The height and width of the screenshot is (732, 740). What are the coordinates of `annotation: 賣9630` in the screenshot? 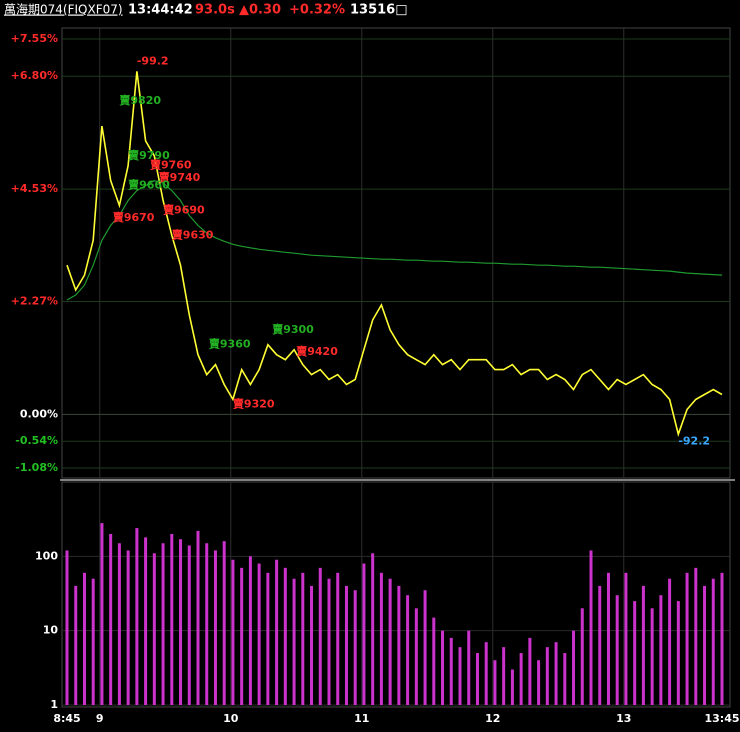 It's located at (192, 234).